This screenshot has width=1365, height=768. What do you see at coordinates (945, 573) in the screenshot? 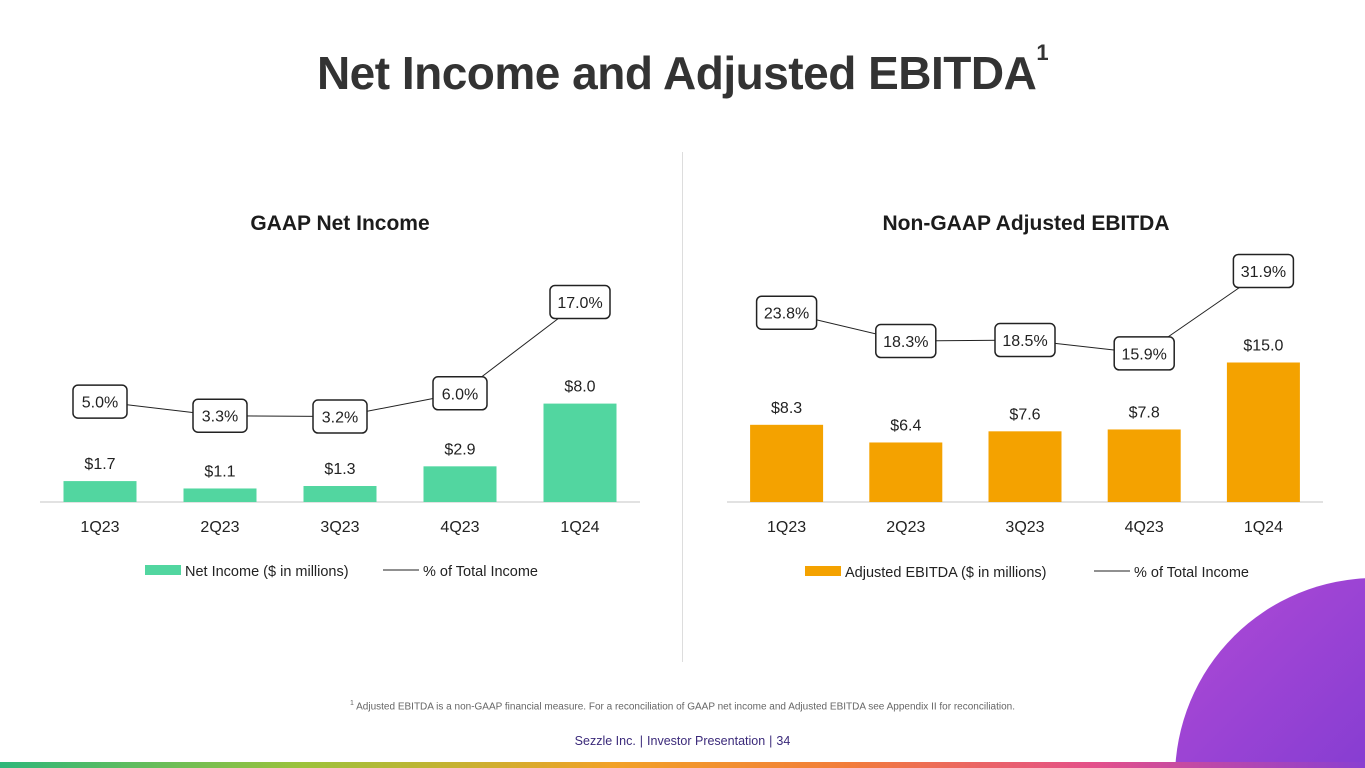
I see `legend-bar-label: Adjusted EBITDA ($ in millions)` at bounding box center [945, 573].